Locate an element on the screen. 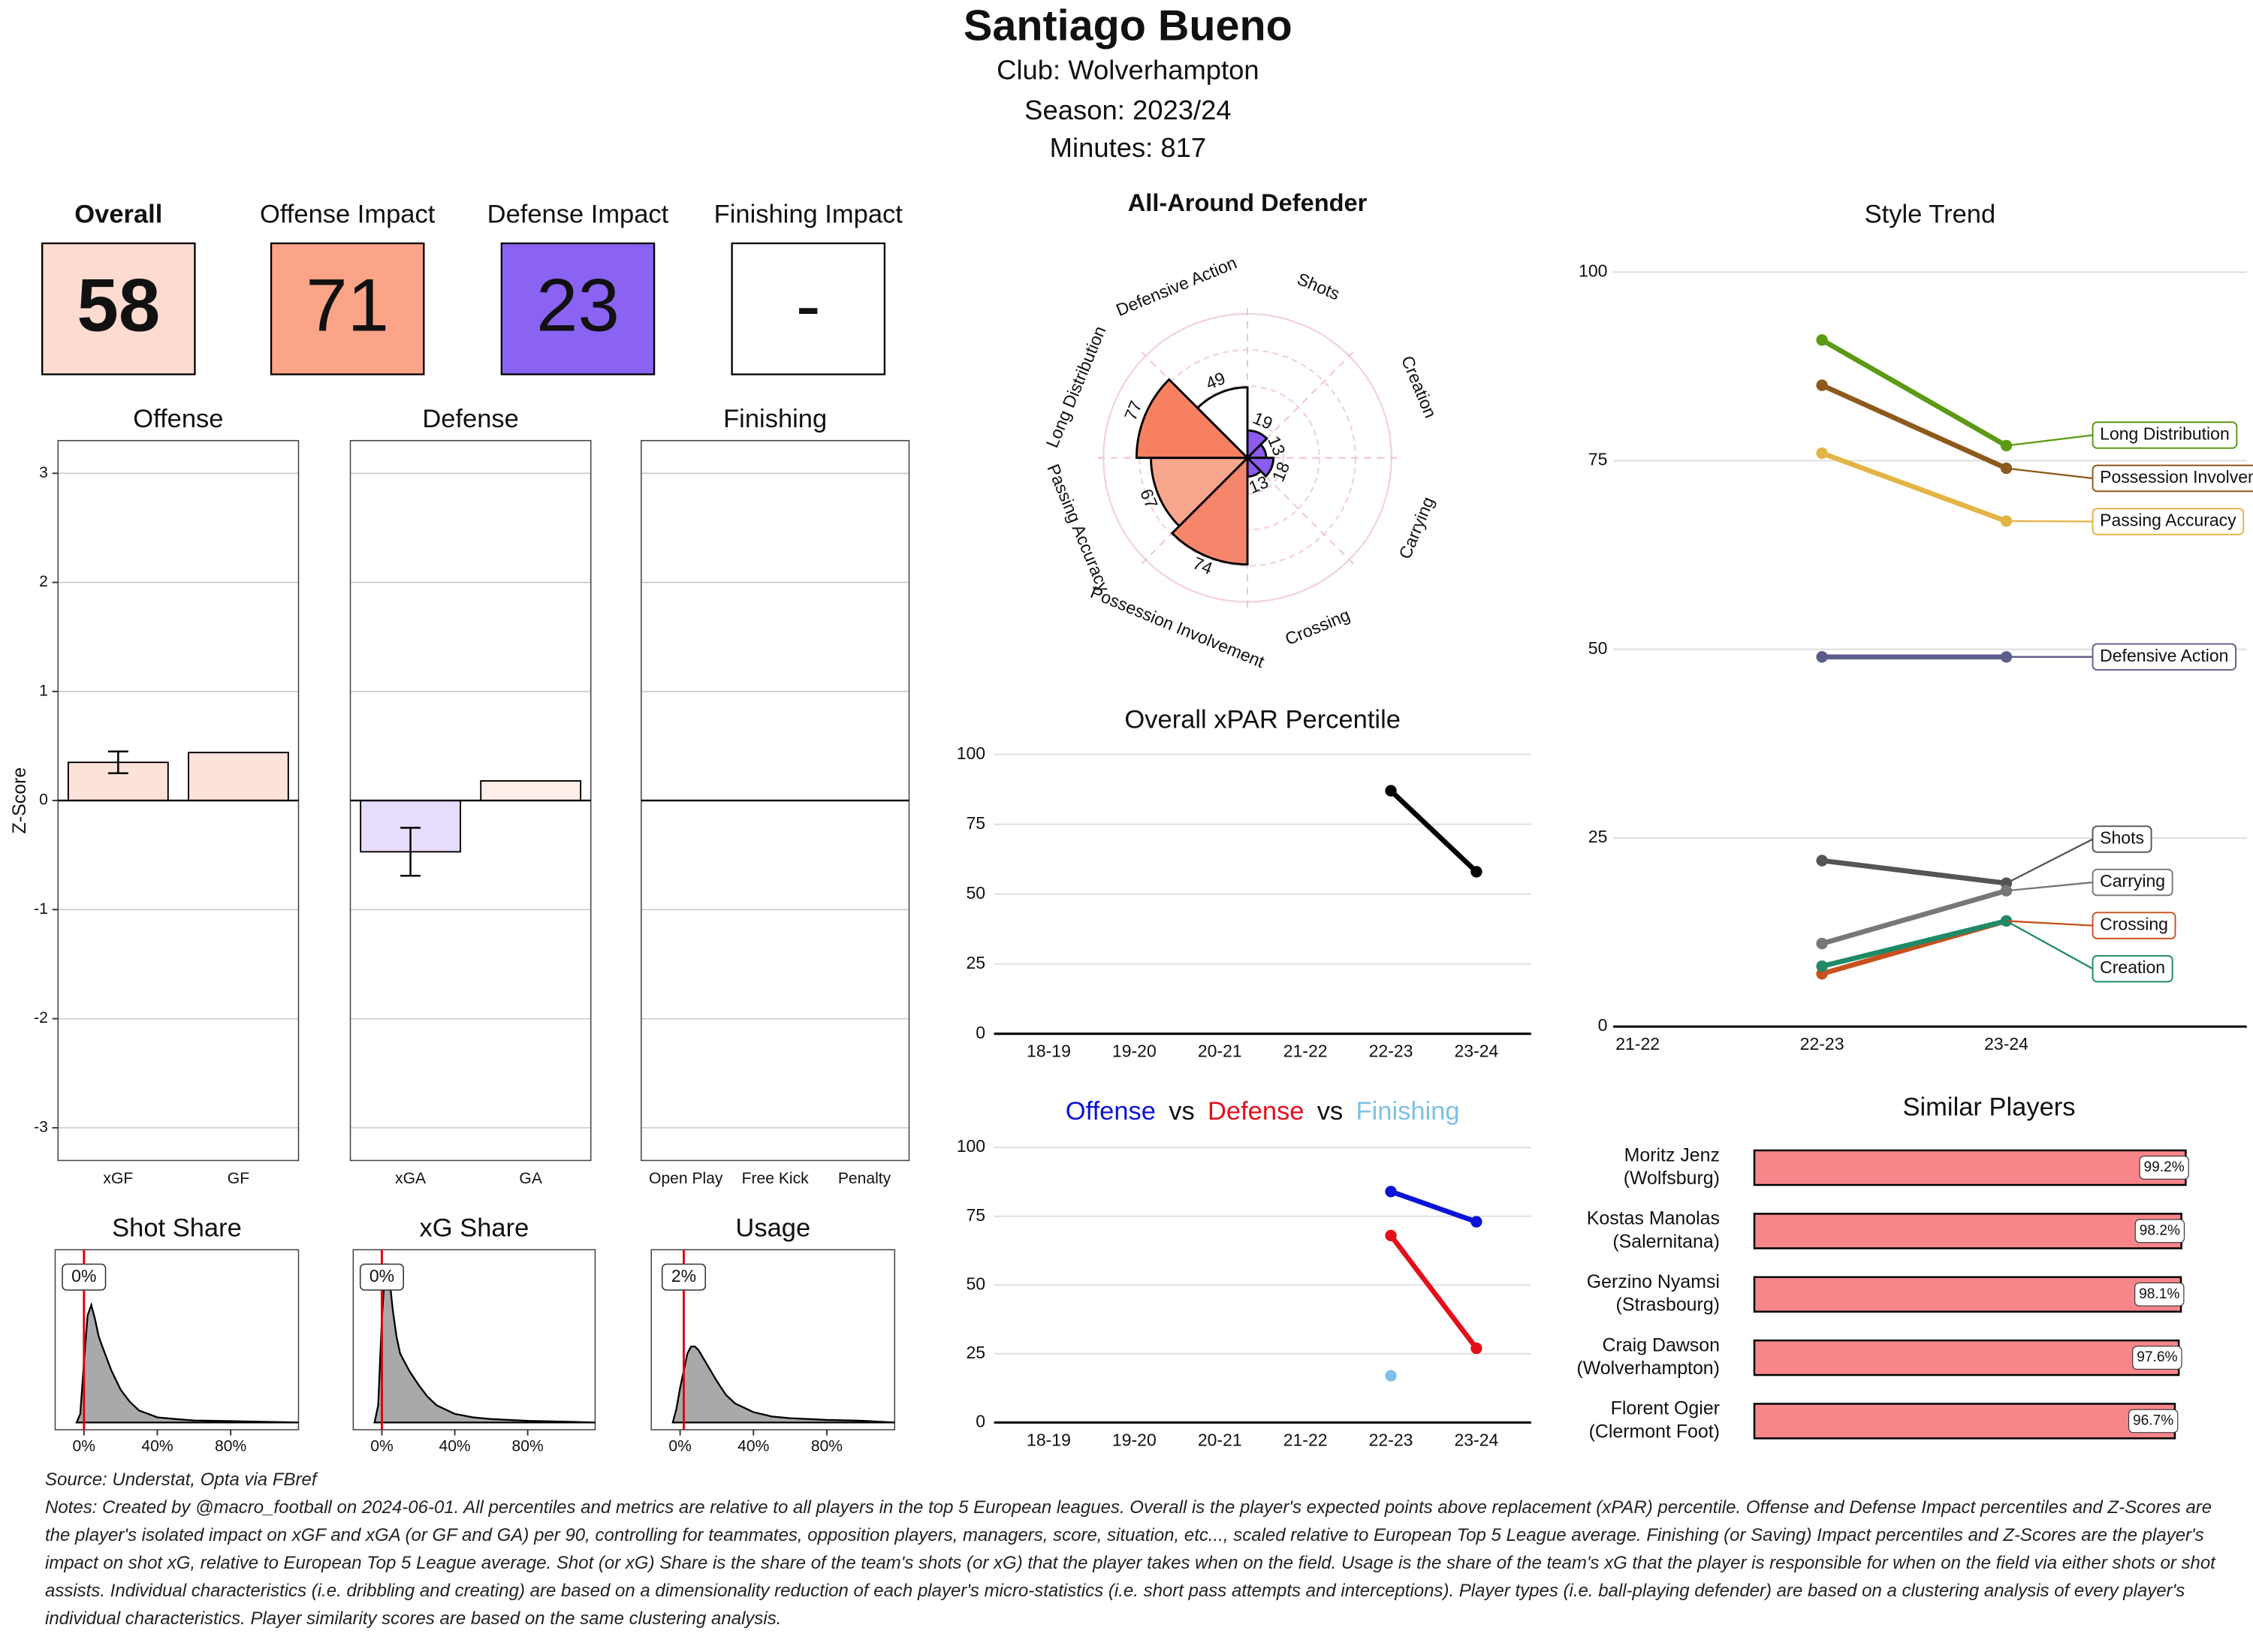 The height and width of the screenshot is (1652, 2253). series-line is located at coordinates (1914, 392).